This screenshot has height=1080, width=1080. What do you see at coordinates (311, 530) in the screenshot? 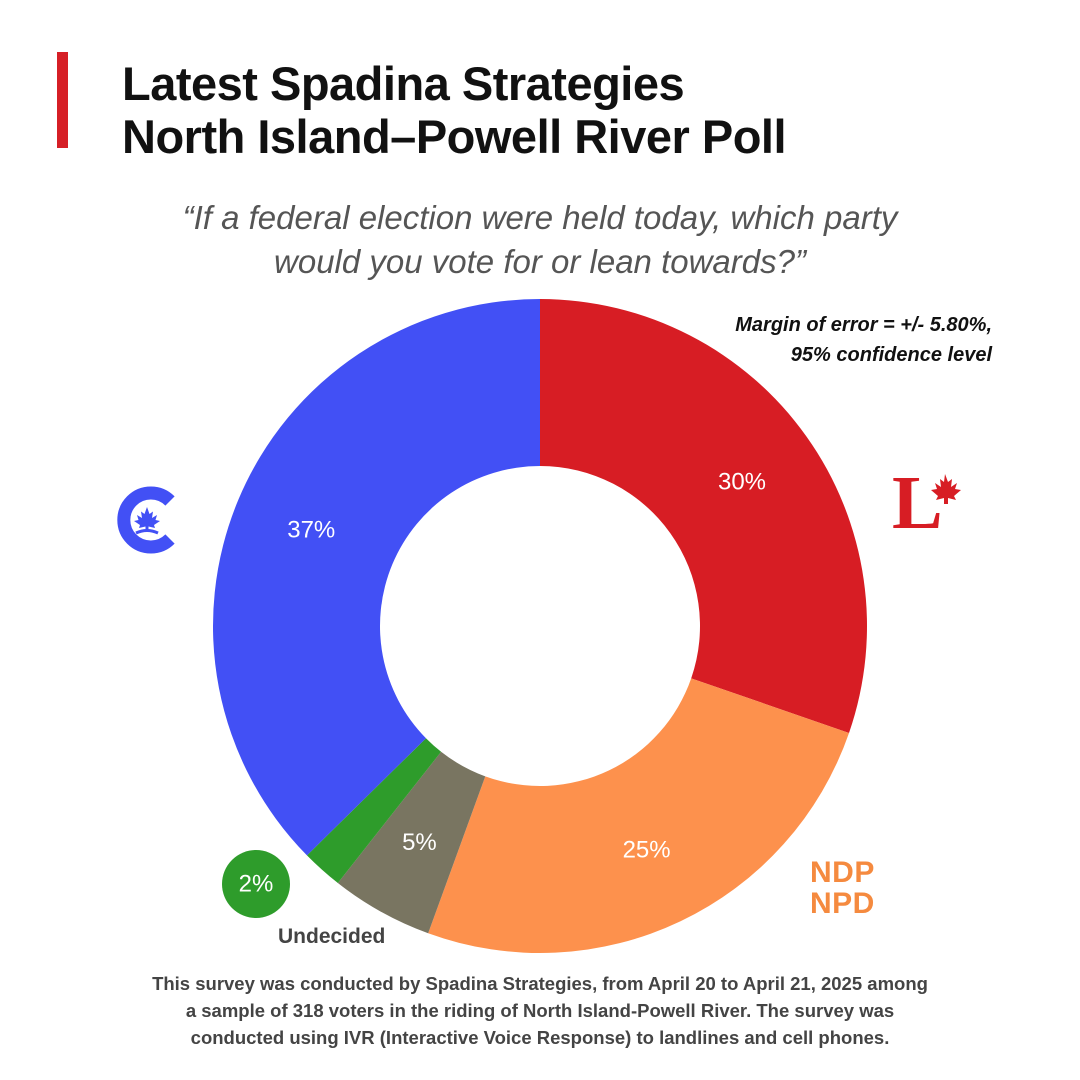
I see `slice-label-conservative: 37%` at bounding box center [311, 530].